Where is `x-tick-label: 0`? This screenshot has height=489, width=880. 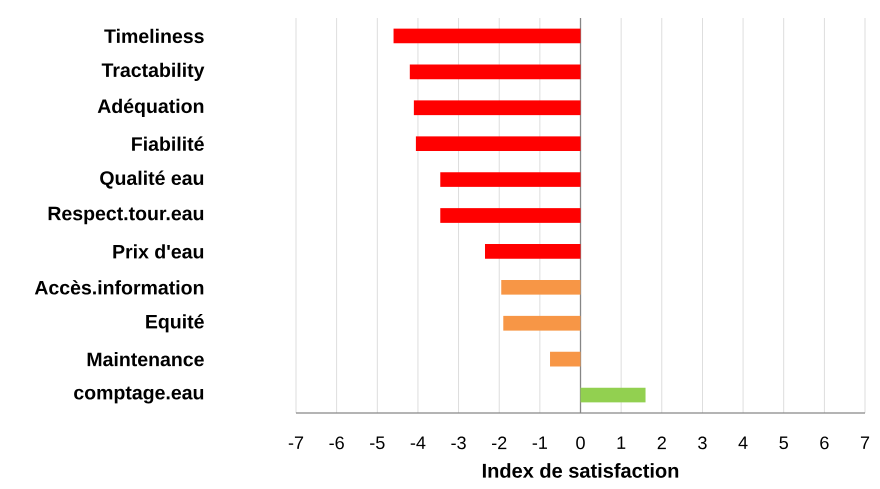
x-tick-label: 0 is located at coordinates (580, 443).